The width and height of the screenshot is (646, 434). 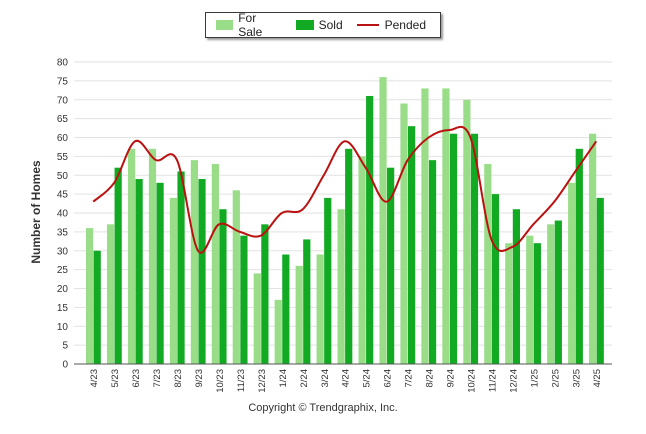 What do you see at coordinates (65, 365) in the screenshot?
I see `y-tick-label: 0` at bounding box center [65, 365].